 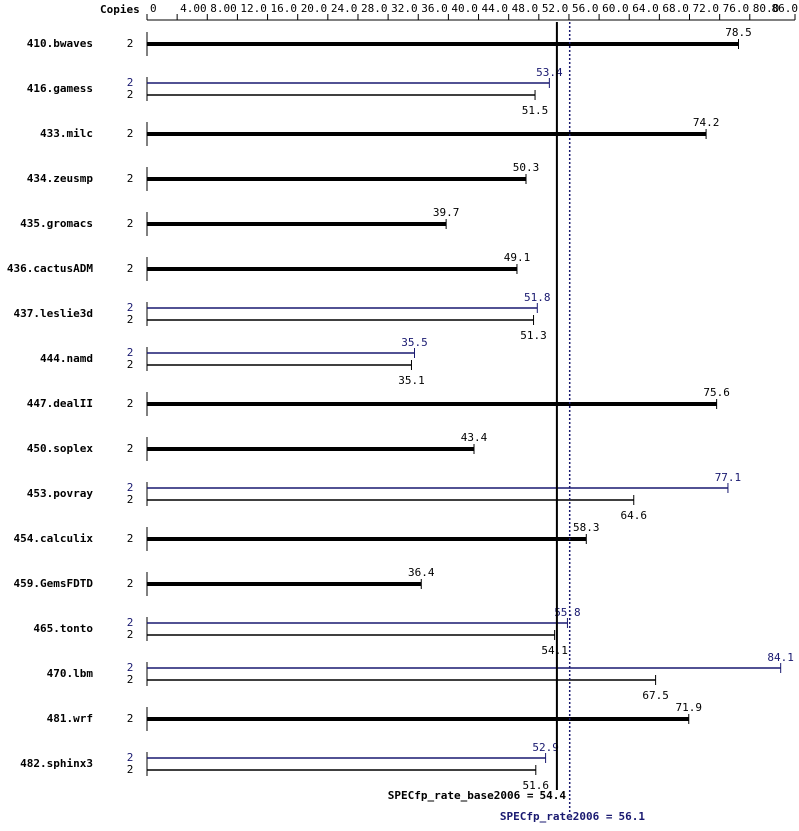 I want to click on x-tick-label: 32.0, so click(x=404, y=8).